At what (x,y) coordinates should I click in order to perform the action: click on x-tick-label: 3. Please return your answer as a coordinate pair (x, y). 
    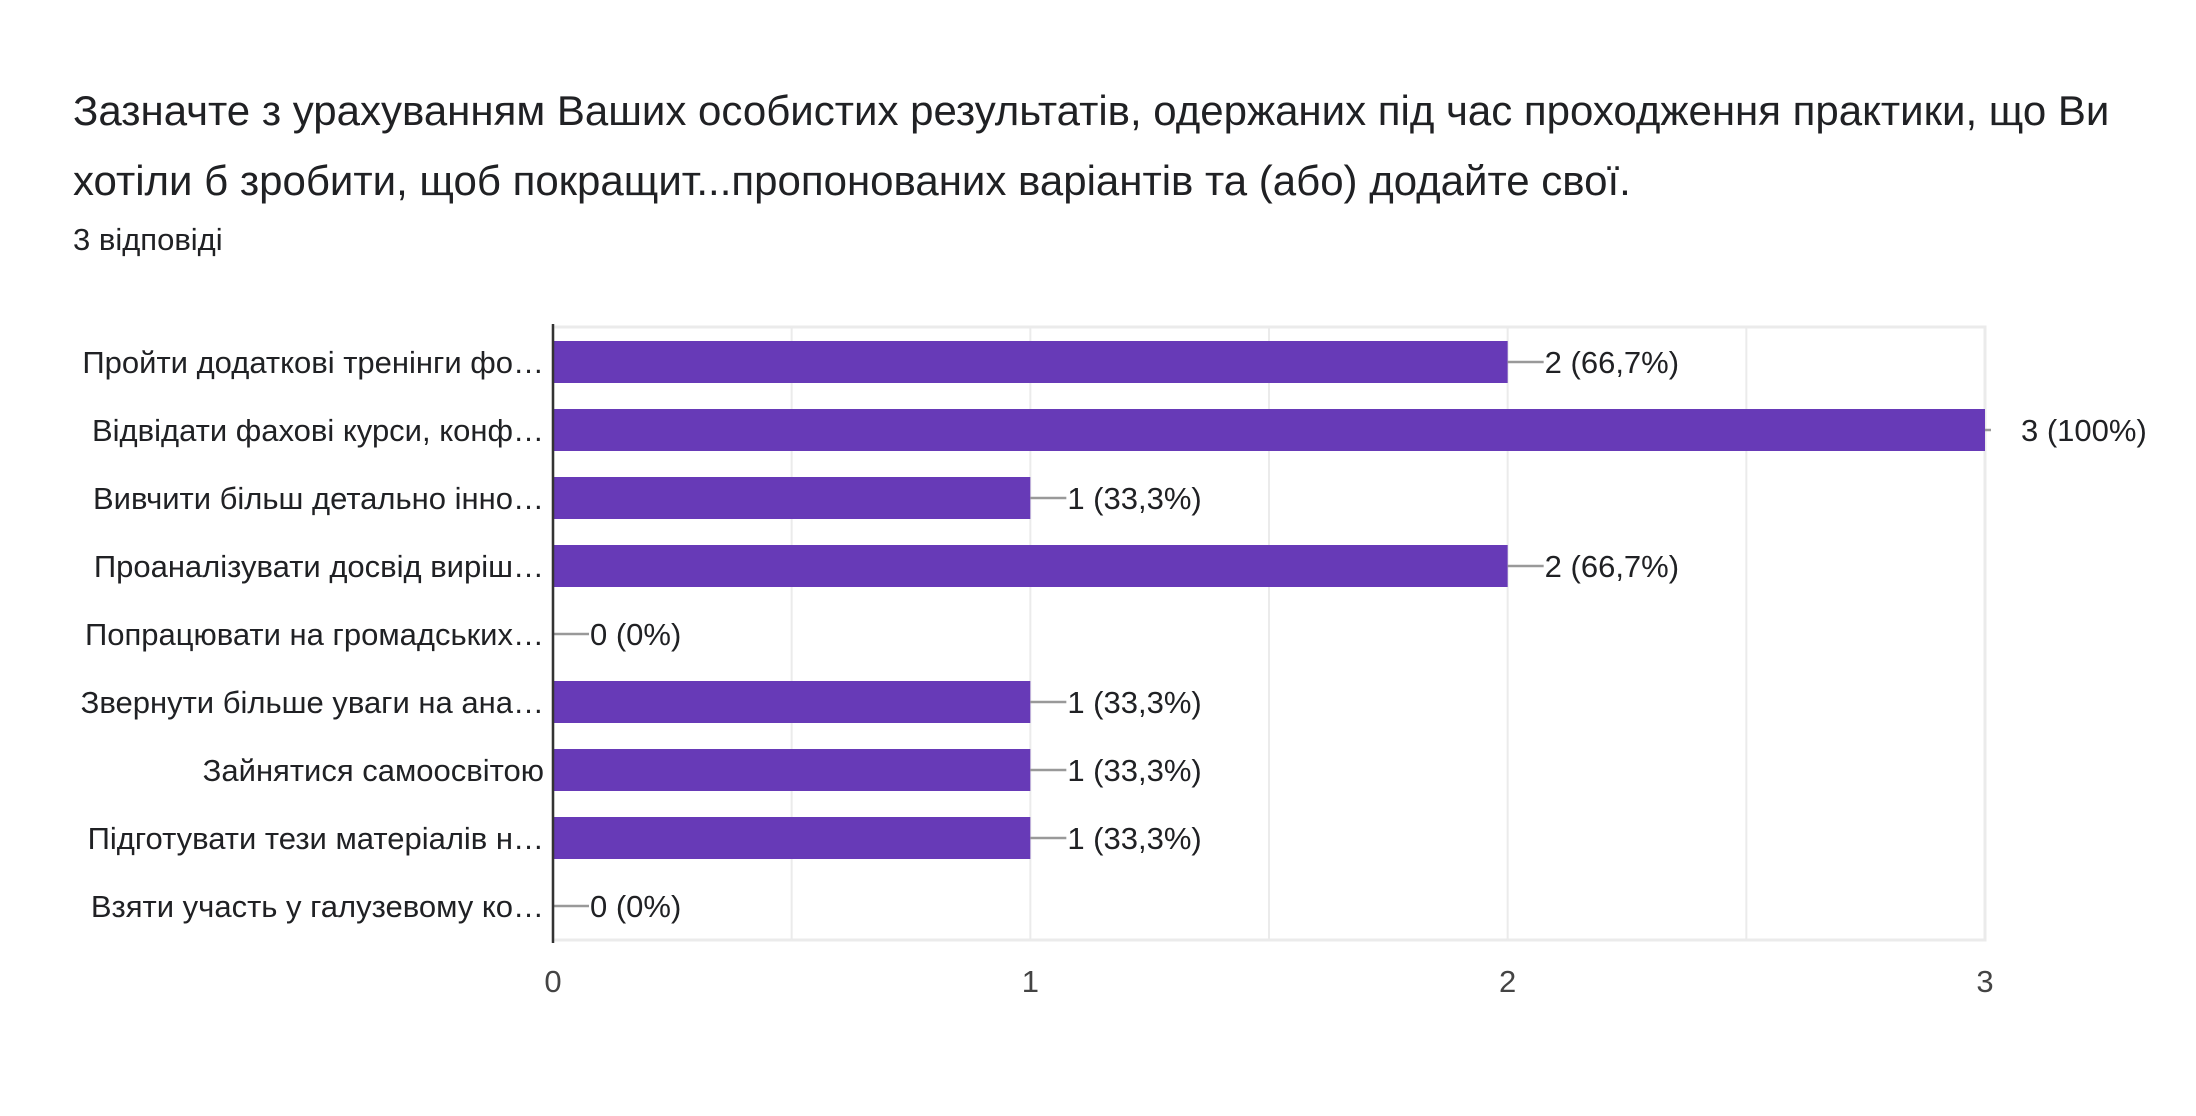
    Looking at the image, I should click on (1984, 981).